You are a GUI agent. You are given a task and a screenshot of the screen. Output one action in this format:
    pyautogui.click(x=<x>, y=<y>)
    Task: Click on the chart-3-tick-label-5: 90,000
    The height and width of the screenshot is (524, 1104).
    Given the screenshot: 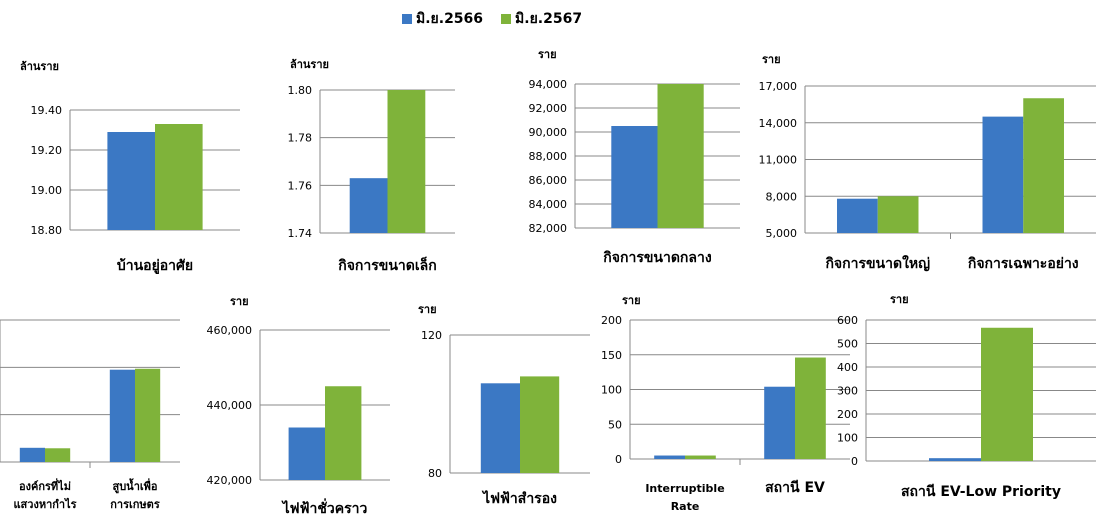 What is the action you would take?
    pyautogui.click(x=548, y=132)
    